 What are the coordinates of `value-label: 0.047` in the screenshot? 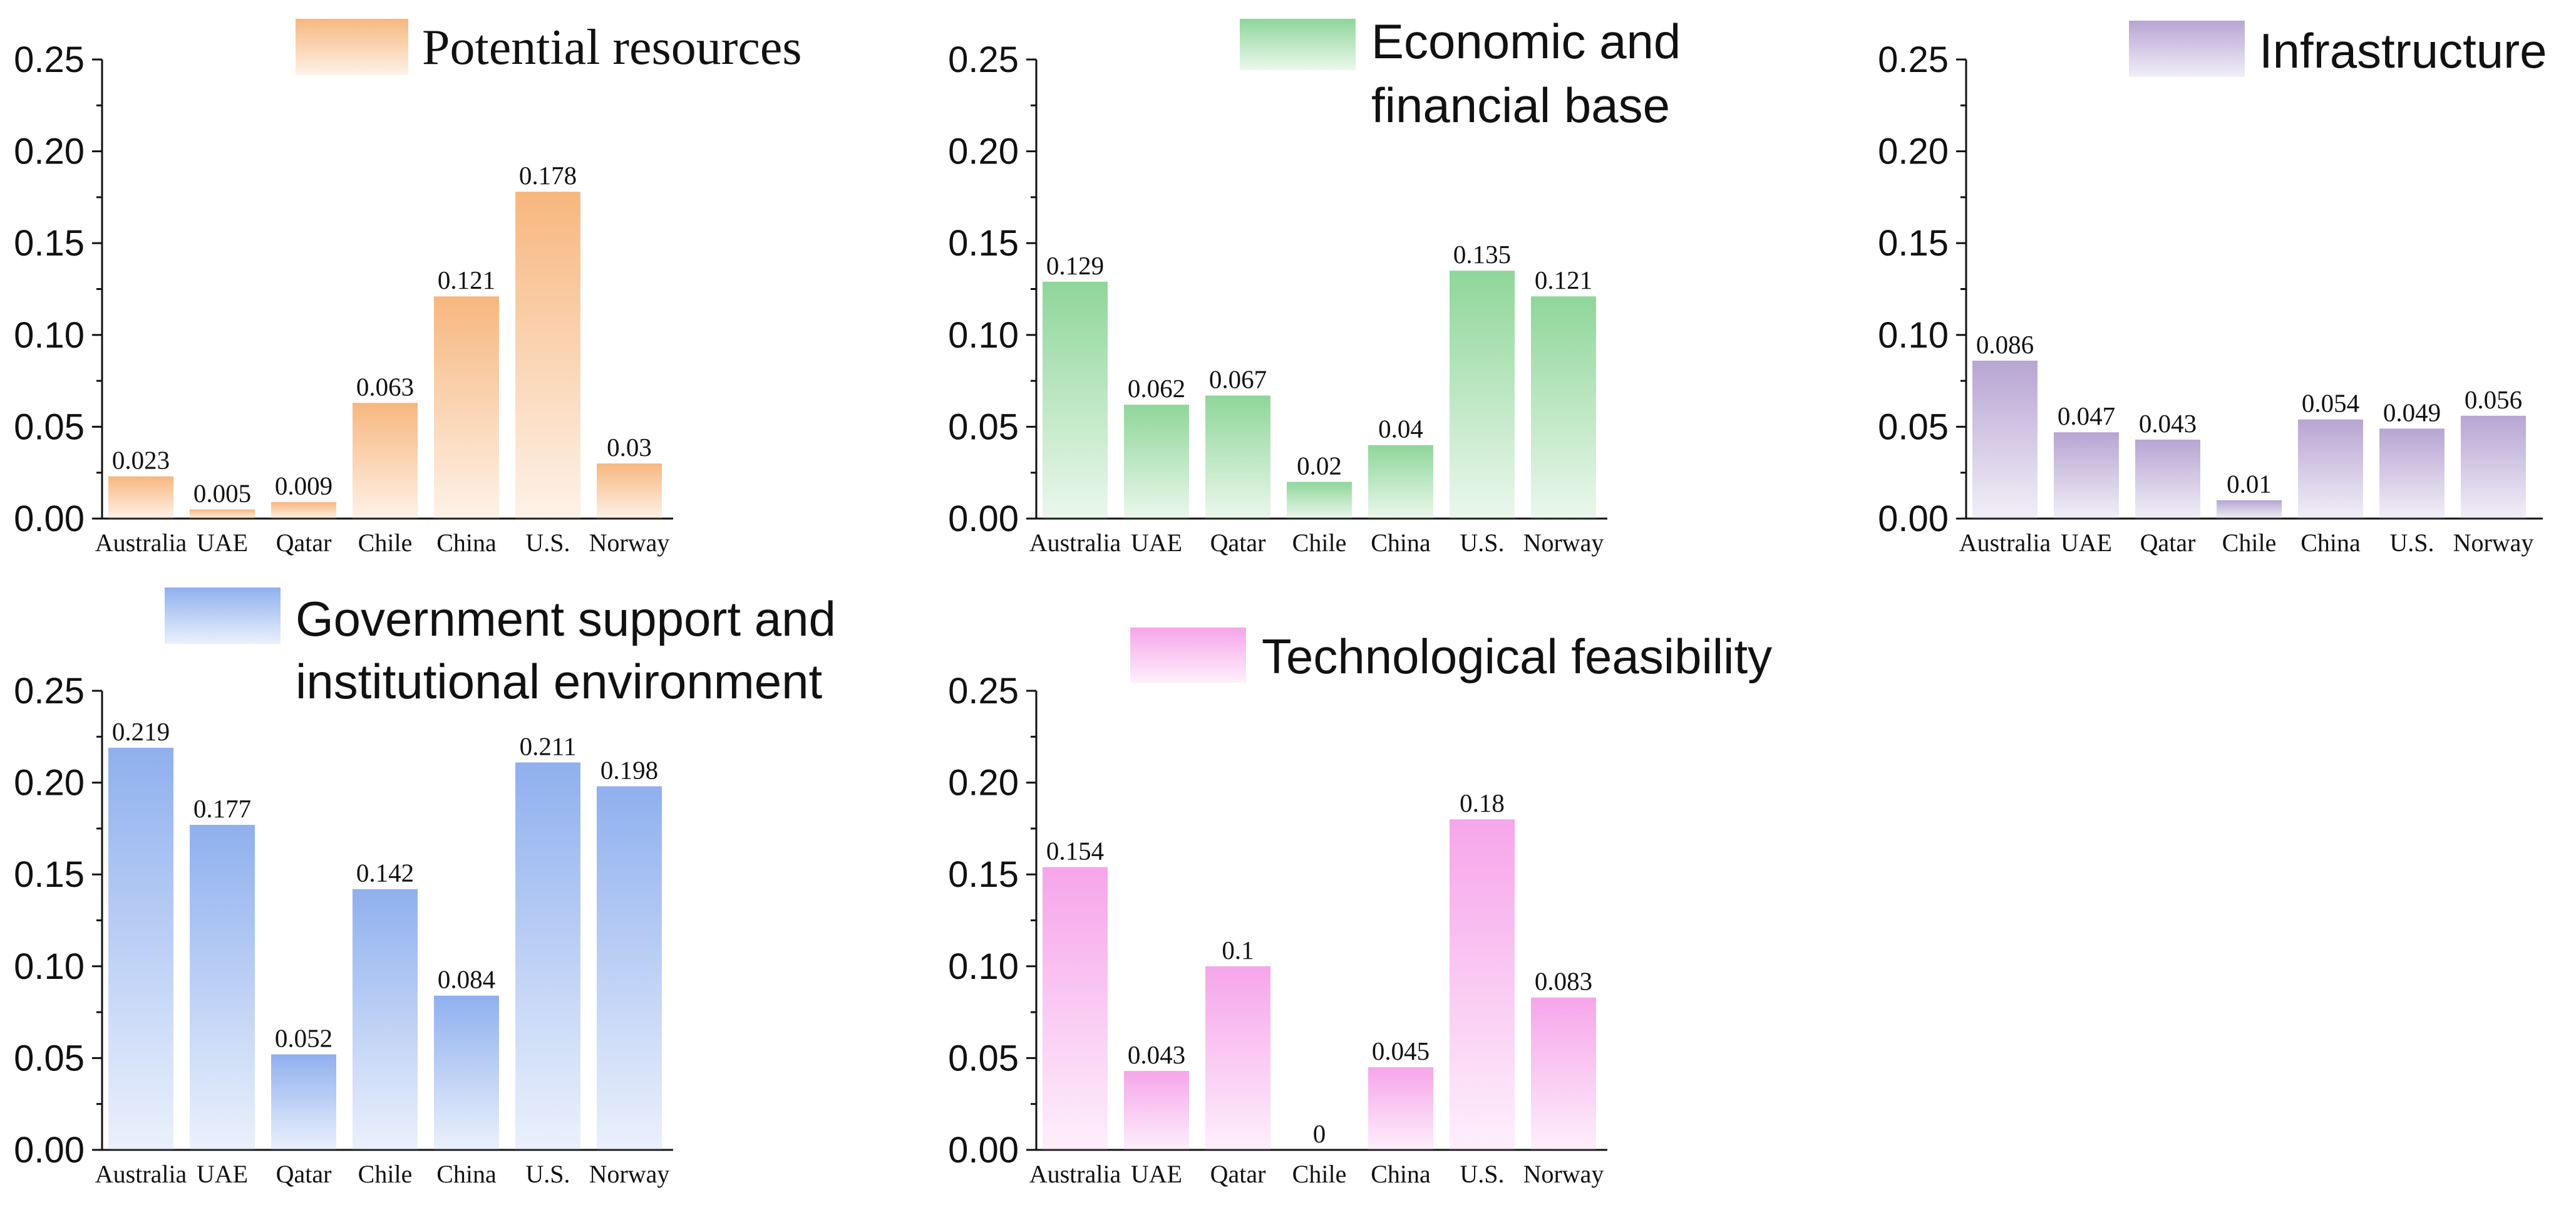 It's located at (2087, 415).